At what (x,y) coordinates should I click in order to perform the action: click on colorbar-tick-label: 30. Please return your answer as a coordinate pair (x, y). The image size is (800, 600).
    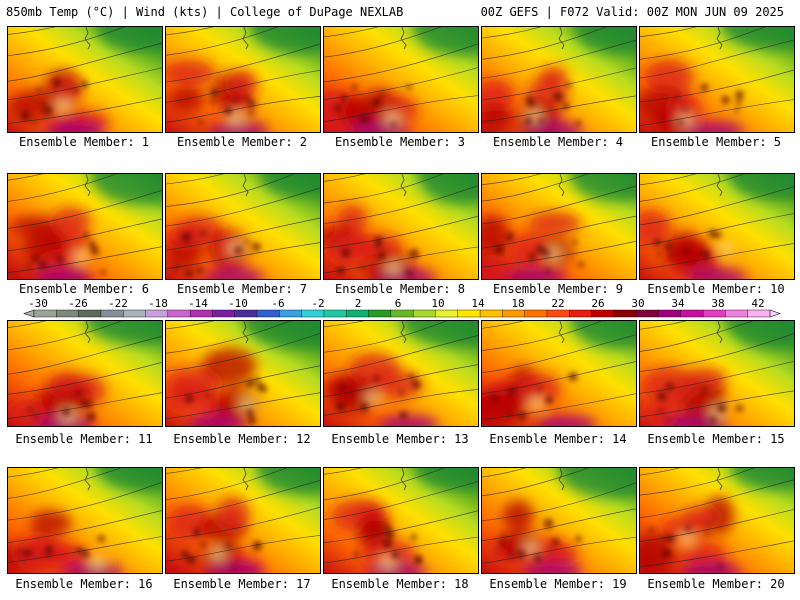
    Looking at the image, I should click on (637, 303).